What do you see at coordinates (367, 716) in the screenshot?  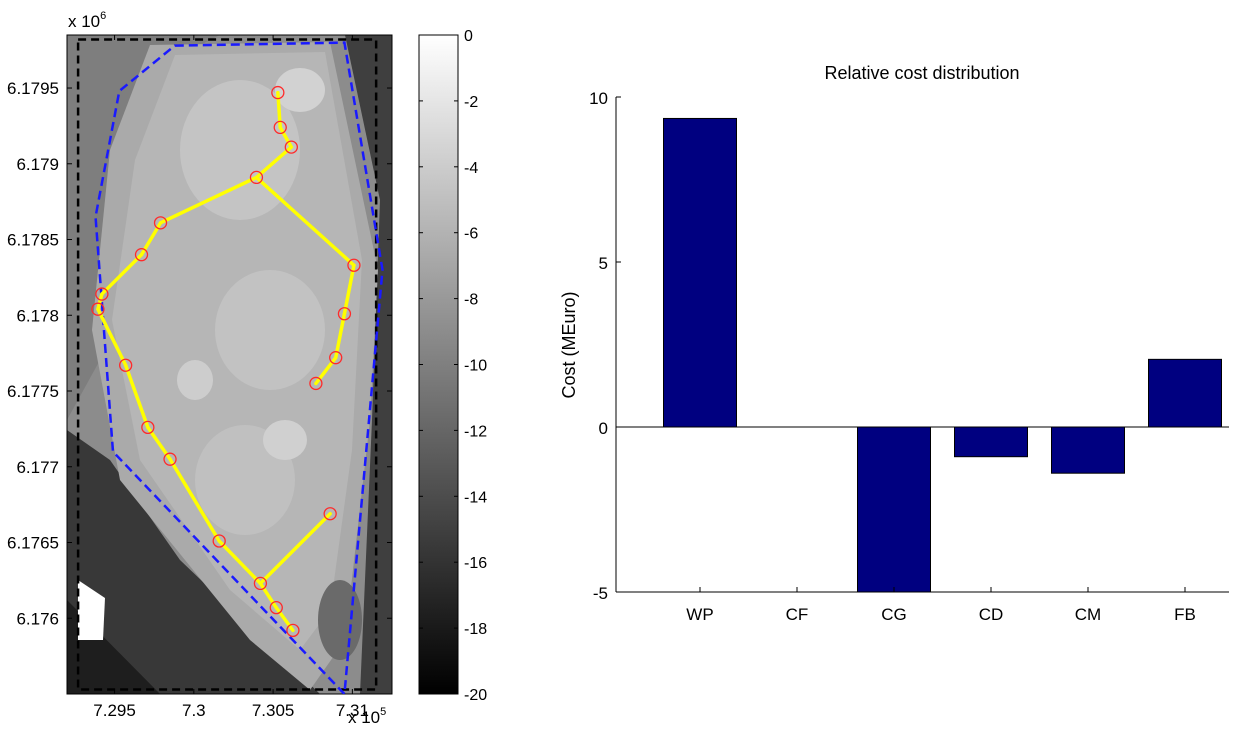 I see `x-exponent-label: x 105` at bounding box center [367, 716].